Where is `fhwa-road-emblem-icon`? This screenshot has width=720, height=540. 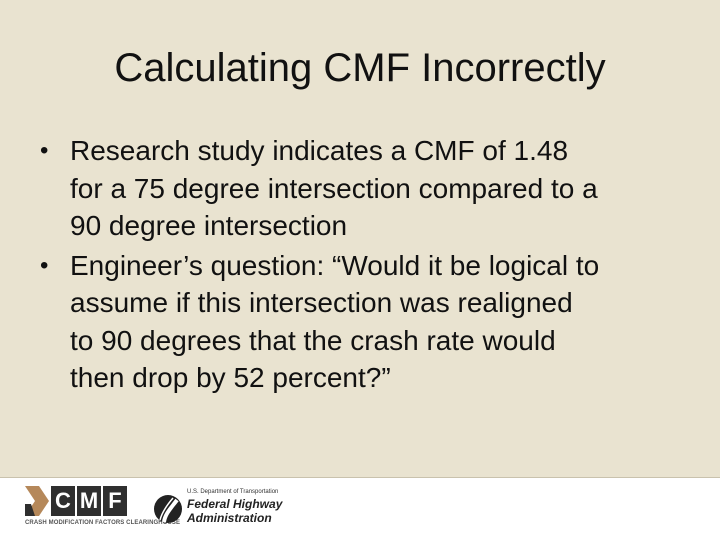
fhwa-road-emblem-icon is located at coordinates (168, 509).